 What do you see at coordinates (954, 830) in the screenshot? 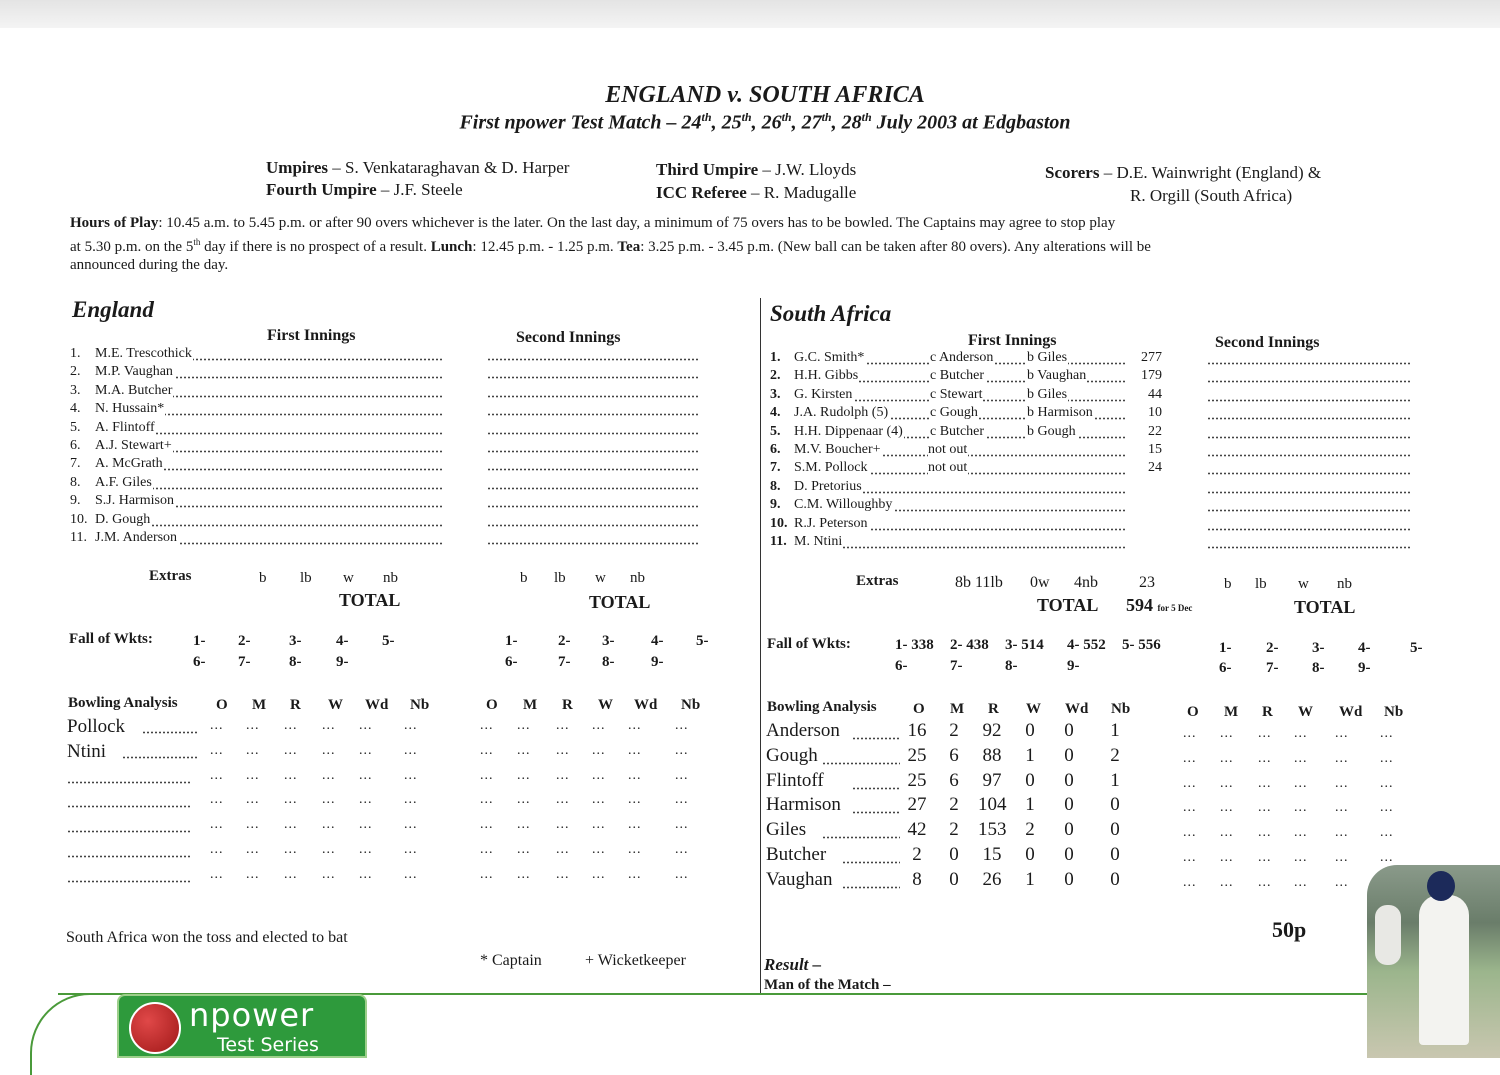
I see `bowling-figure: 2` at bounding box center [954, 830].